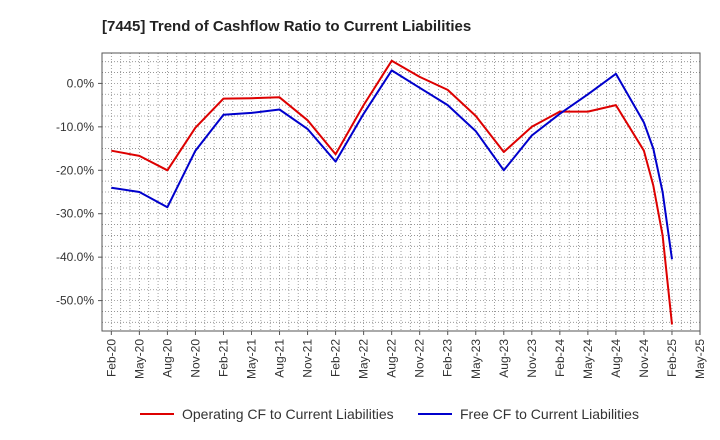  Describe the element at coordinates (336, 358) in the screenshot. I see `x-tick-label: Feb-22` at that location.